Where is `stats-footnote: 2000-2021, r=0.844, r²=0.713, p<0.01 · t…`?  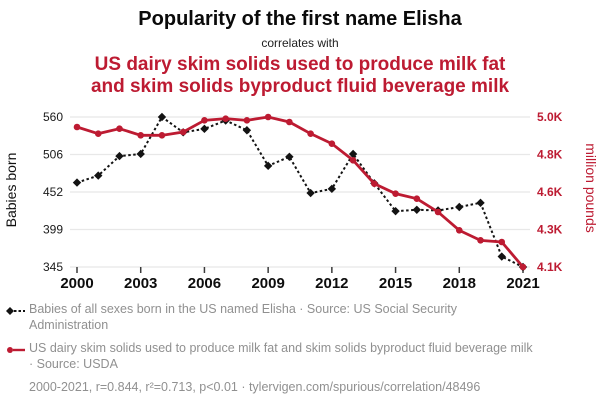 stats-footnote: 2000-2021, r=0.844, r²=0.713, p<0.01 · t… is located at coordinates (255, 387).